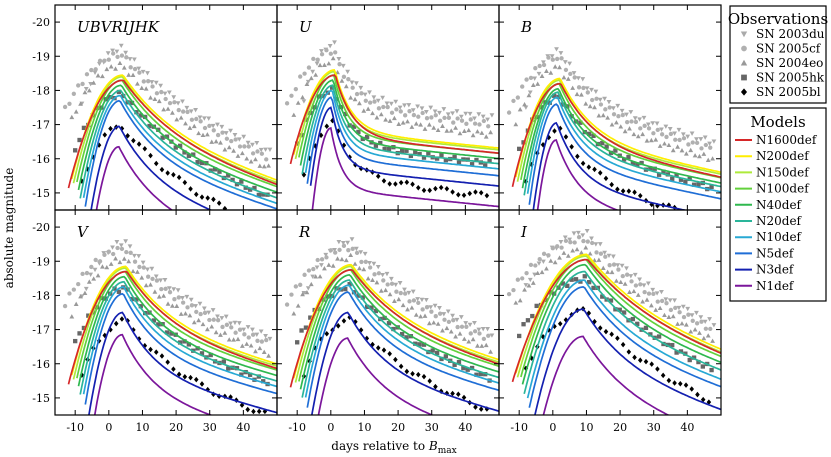 This screenshot has height=457, width=831. I want to click on legend-entry-n100def: N100def, so click(772, 189).